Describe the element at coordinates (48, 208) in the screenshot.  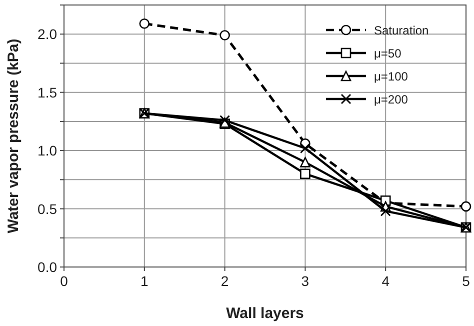
I see `y-tick-label: 0.5` at that location.